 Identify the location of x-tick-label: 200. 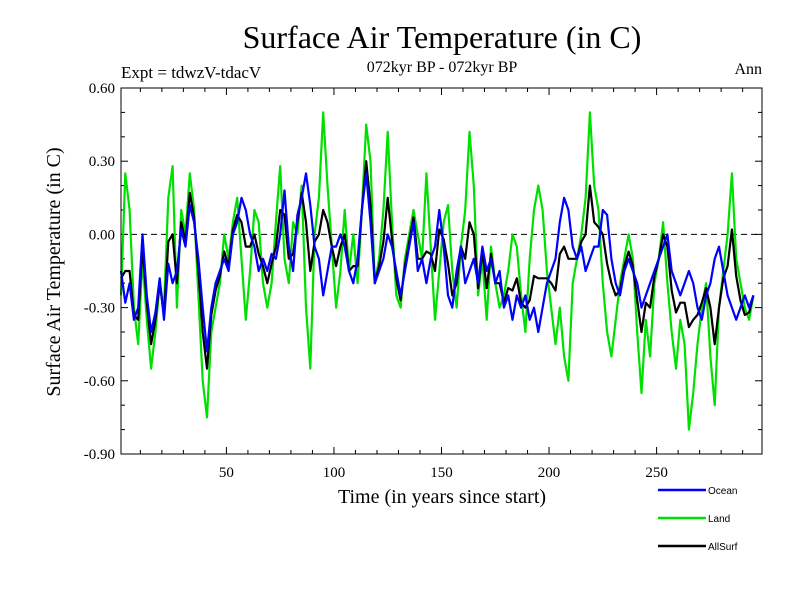
(549, 473).